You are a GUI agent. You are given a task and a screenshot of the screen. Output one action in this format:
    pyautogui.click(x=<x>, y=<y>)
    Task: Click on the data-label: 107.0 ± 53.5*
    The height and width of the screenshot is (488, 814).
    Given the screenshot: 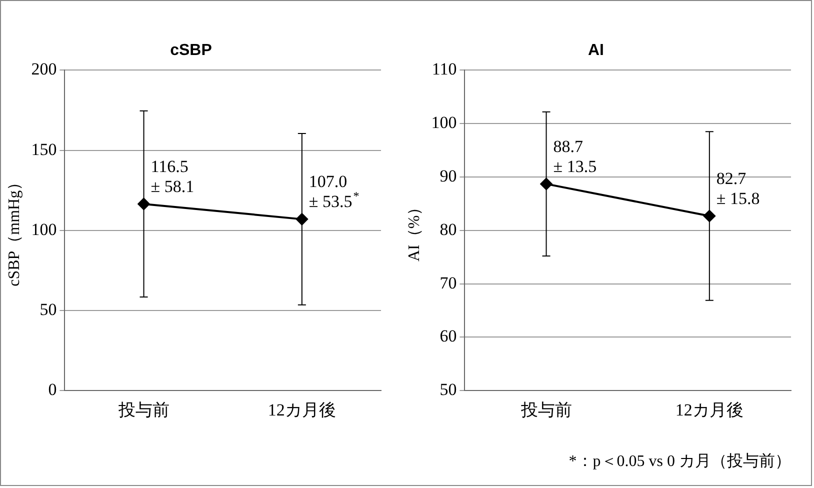 What is the action you would take?
    pyautogui.click(x=334, y=192)
    